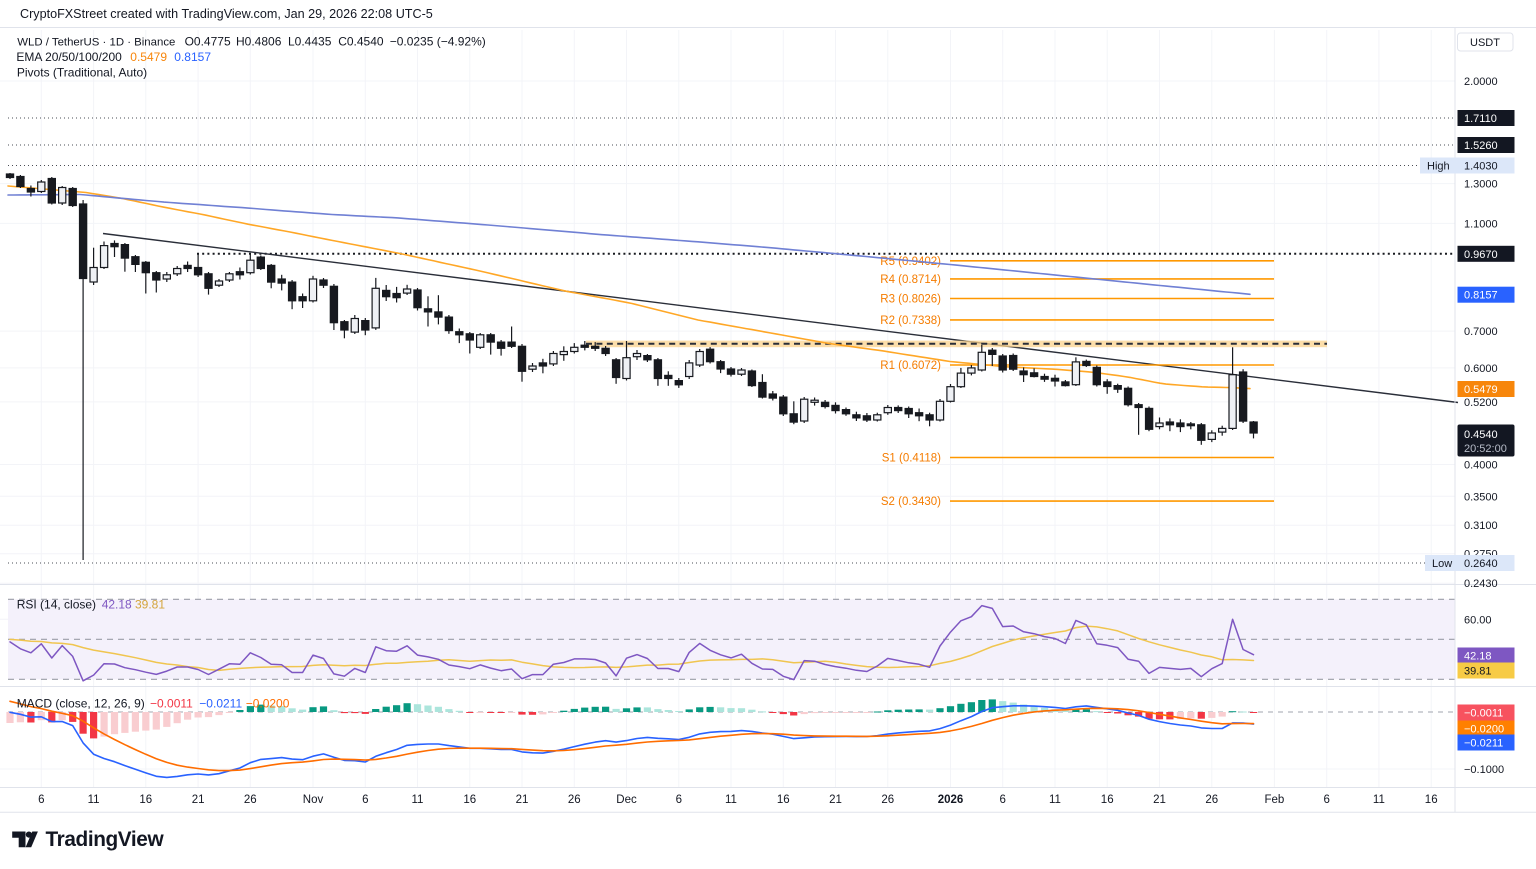 Image resolution: width=1536 pixels, height=869 pixels. Describe the element at coordinates (361, 41) in the screenshot. I see `svg-text: C0.4540` at that location.